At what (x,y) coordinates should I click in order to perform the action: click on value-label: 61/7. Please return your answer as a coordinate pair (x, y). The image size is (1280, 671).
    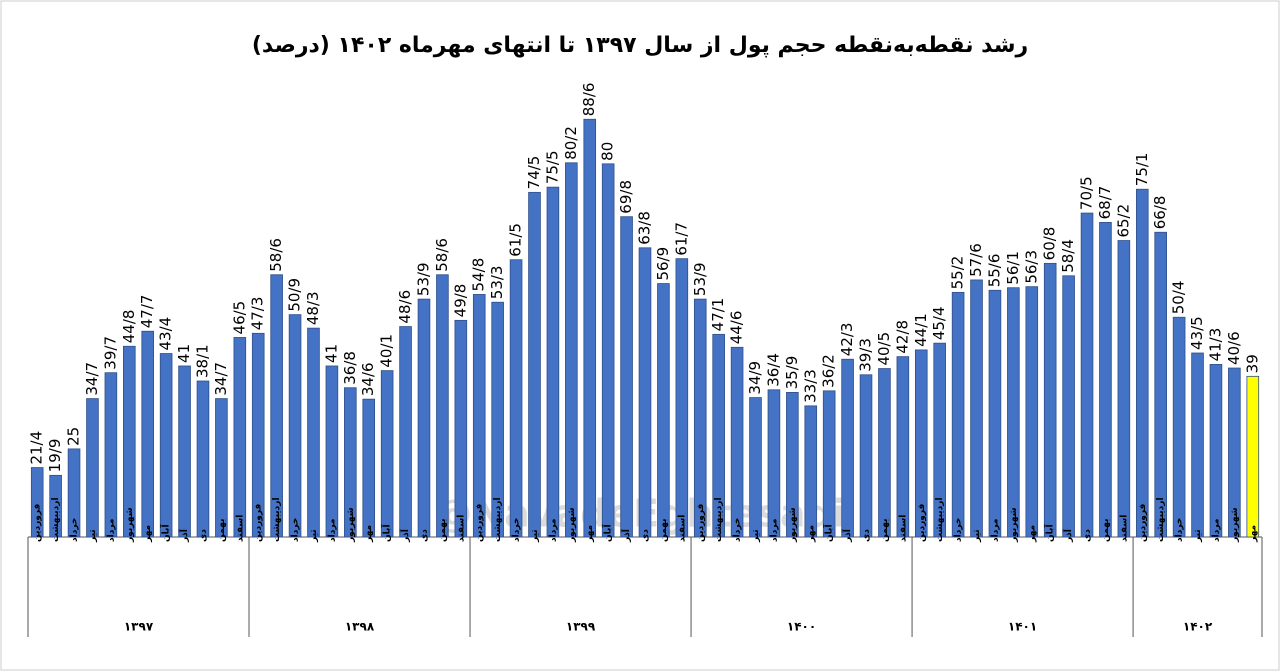
    Looking at the image, I should click on (681, 239).